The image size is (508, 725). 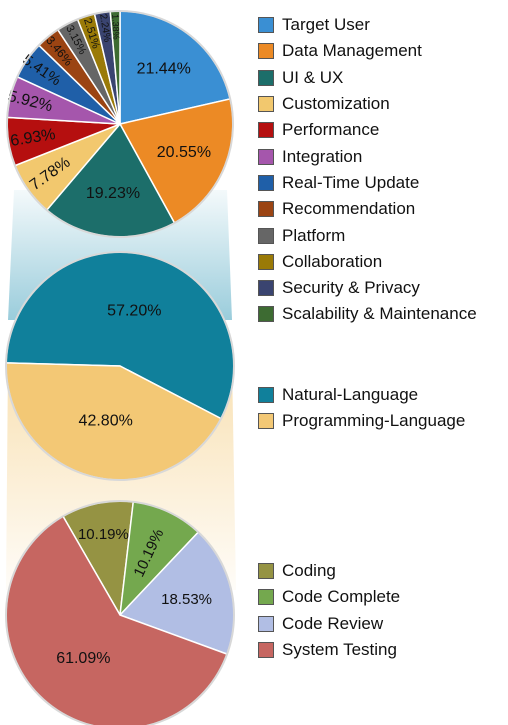 I want to click on slice-label-system-testing: 61.09%, so click(x=83, y=658).